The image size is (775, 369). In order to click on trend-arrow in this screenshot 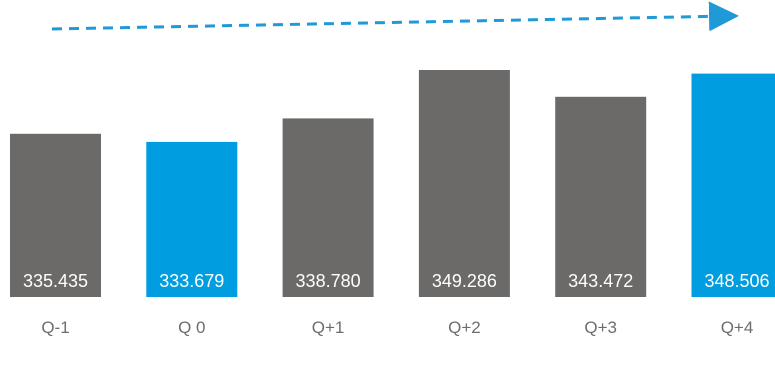, I will do `click(395, 16)`.